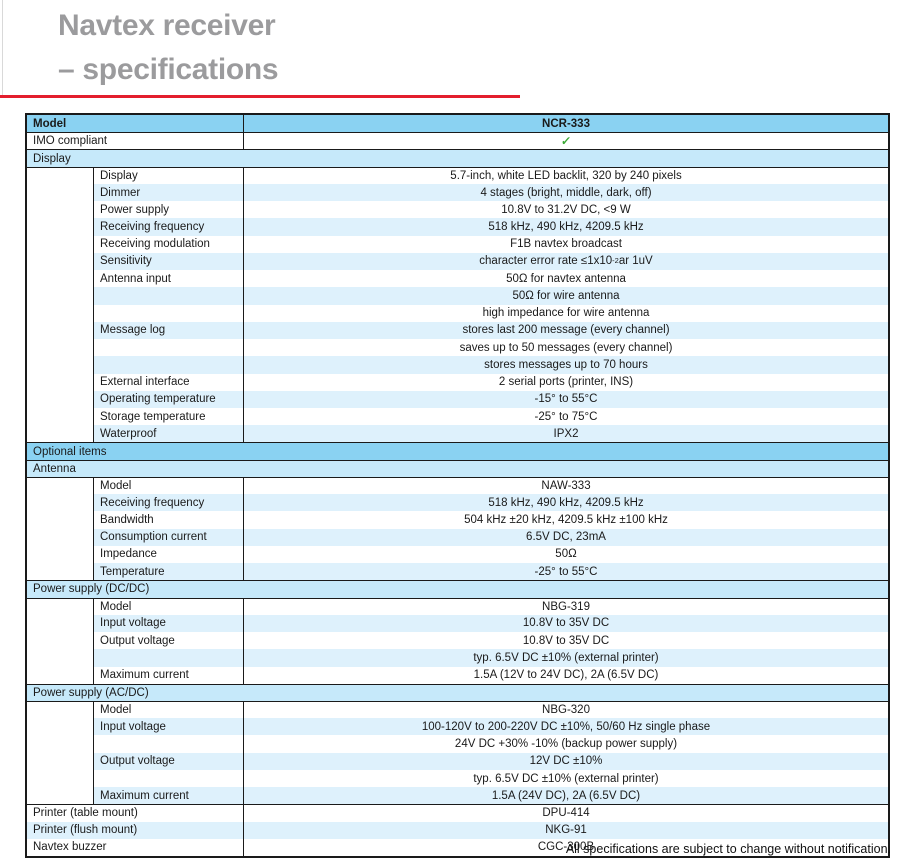 This screenshot has width=900, height=859. Describe the element at coordinates (169, 572) in the screenshot. I see `spec-label: Temperature` at that location.